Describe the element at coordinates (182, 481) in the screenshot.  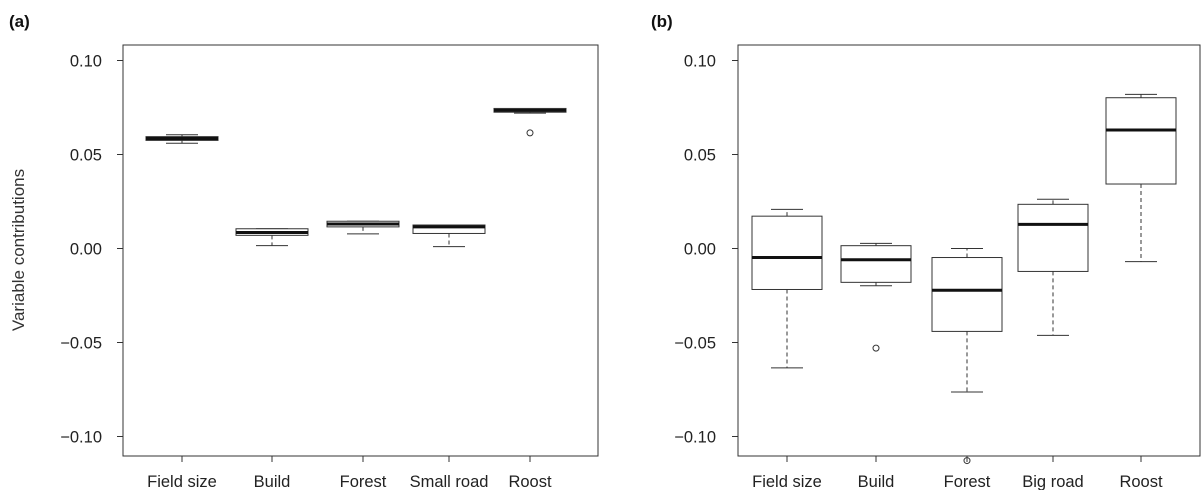
I see `x-tick-label-a-0: Field size` at that location.